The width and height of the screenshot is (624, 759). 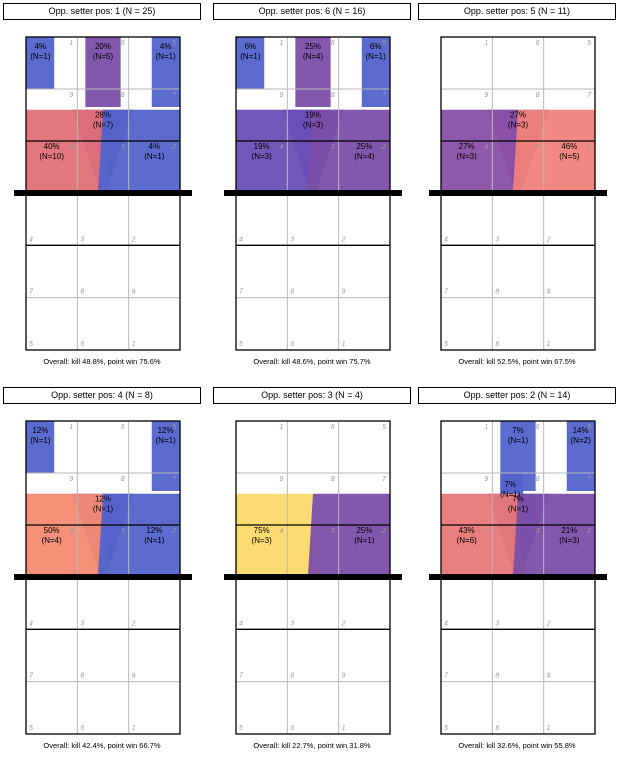 What do you see at coordinates (262, 530) in the screenshot?
I see `zone-pct-label: 75%` at bounding box center [262, 530].